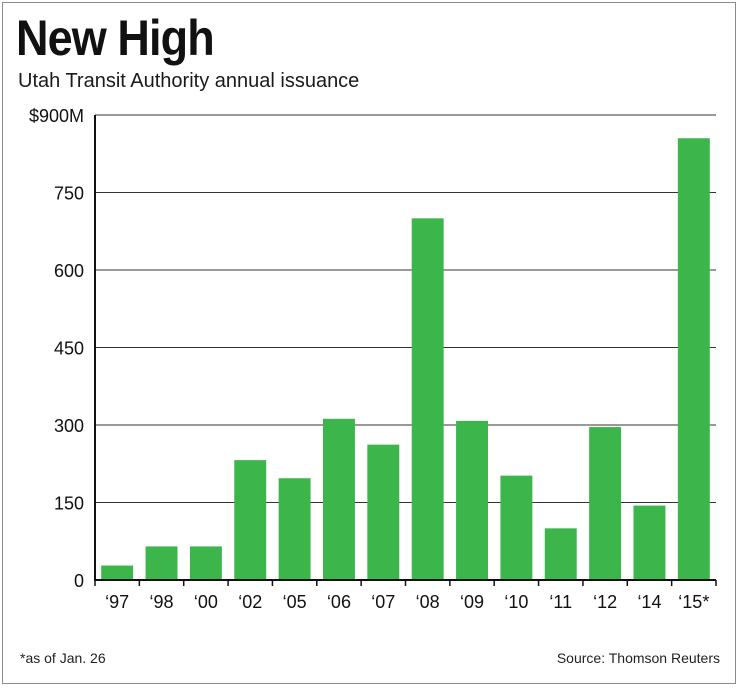  What do you see at coordinates (383, 602) in the screenshot?
I see `x-tick-label: ‘07` at bounding box center [383, 602].